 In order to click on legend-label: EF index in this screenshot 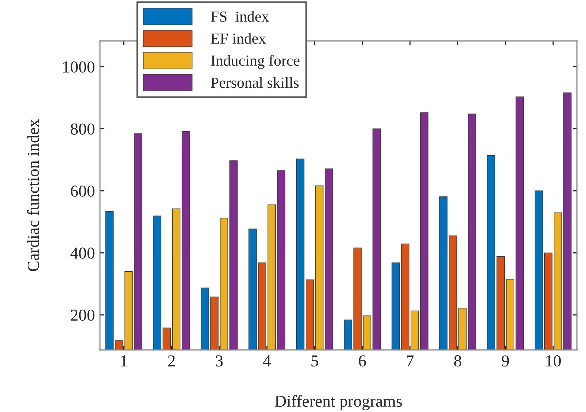, I will do `click(238, 38)`.